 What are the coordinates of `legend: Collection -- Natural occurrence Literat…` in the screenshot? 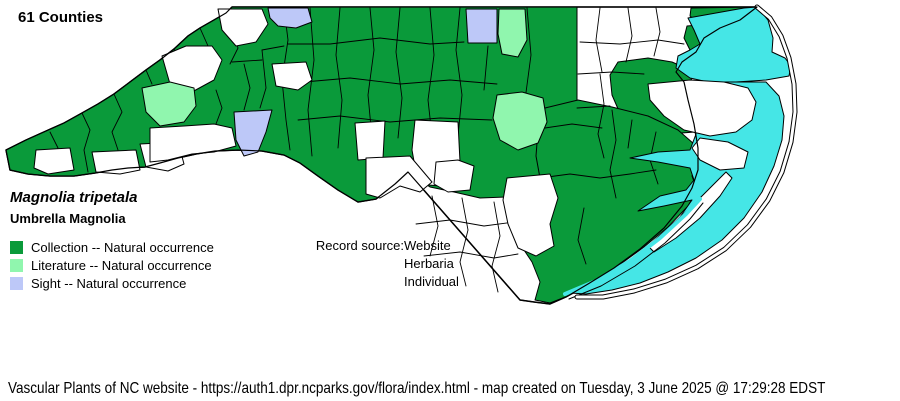 It's located at (112, 265).